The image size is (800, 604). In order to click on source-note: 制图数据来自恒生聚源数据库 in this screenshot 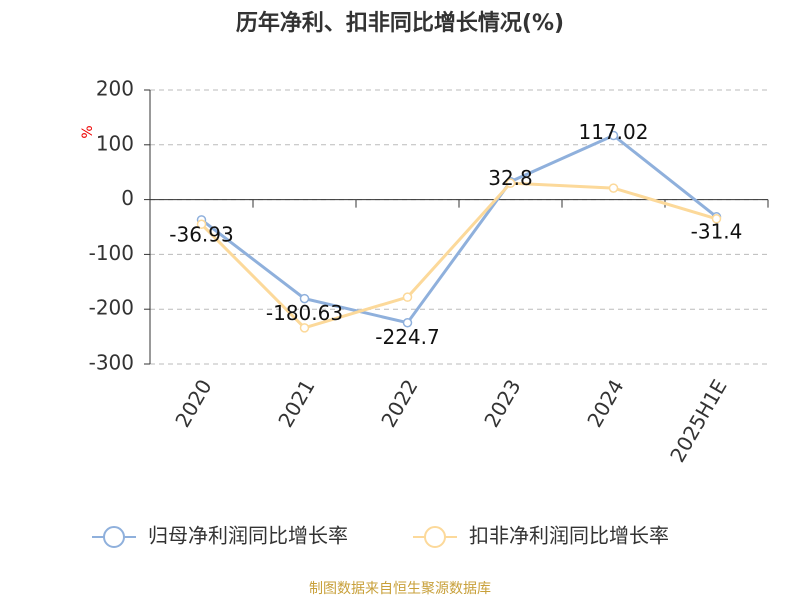, I will do `click(400, 589)`.